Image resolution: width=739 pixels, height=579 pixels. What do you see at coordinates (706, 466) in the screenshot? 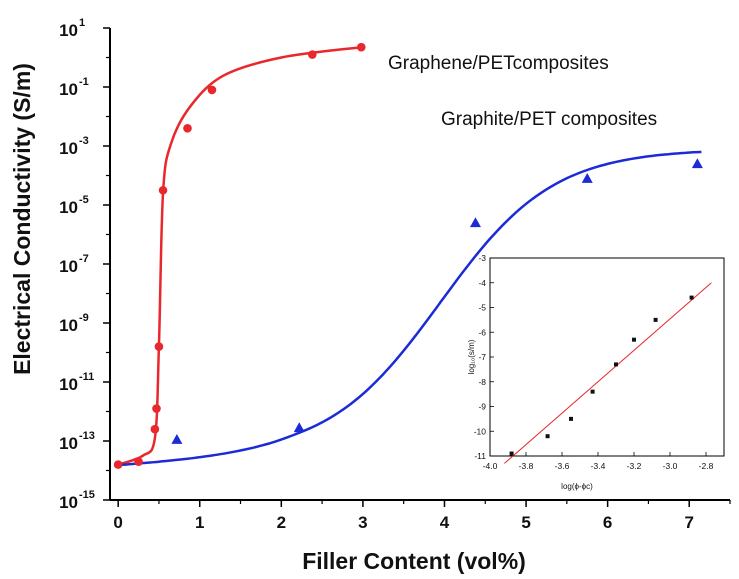
I see `inset-x-tick-label: -2.8` at bounding box center [706, 466].